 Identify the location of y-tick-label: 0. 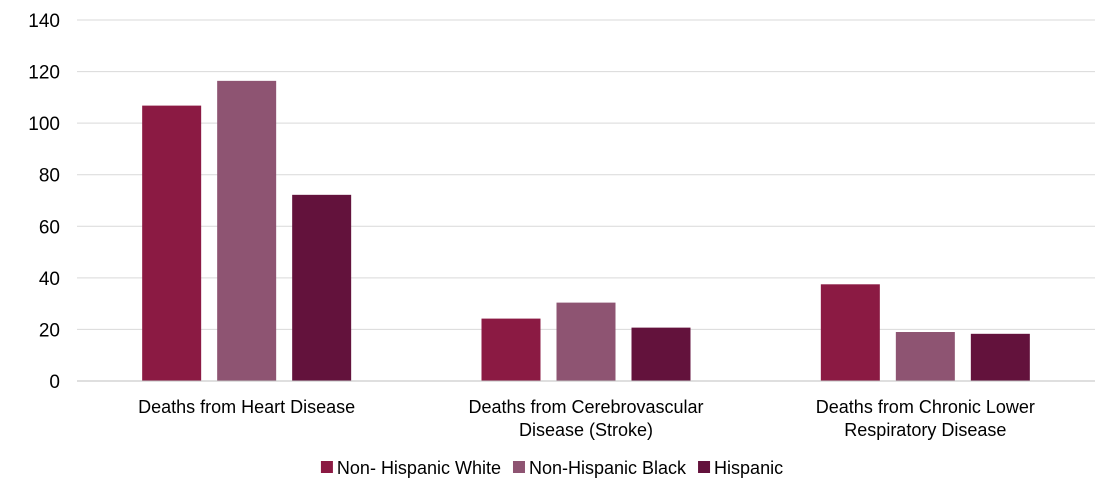
(54, 382).